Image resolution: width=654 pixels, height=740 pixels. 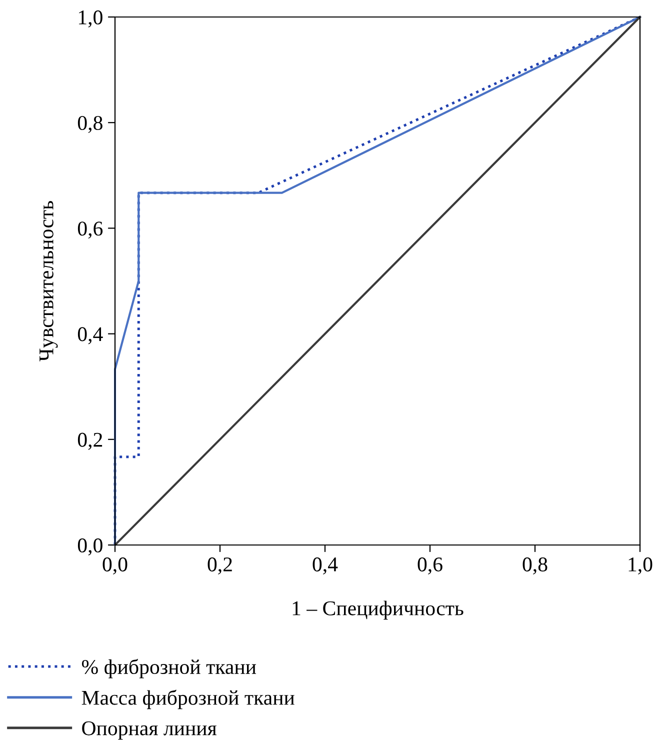 I want to click on legend-label: % фиброзной ткани, so click(x=169, y=668).